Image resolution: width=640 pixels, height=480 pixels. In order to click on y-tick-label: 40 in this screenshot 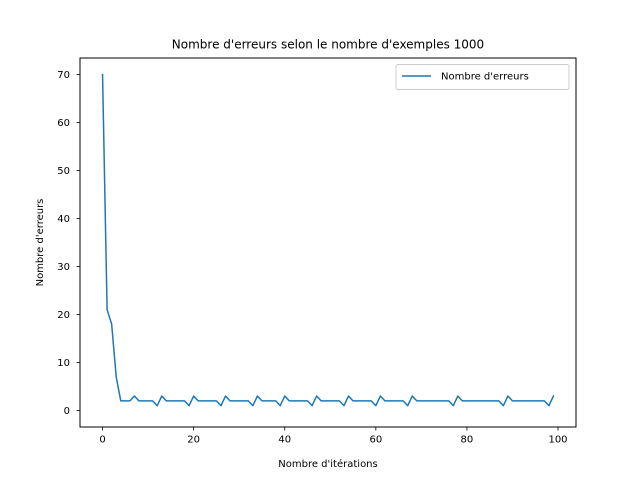, I will do `click(63, 219)`.